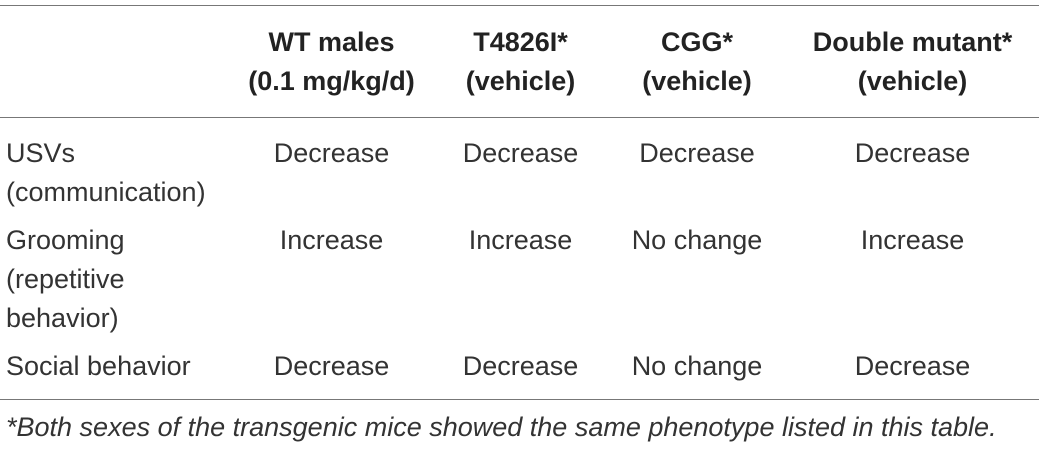  Describe the element at coordinates (912, 42) in the screenshot. I see `header-line: Double mutant*` at that location.